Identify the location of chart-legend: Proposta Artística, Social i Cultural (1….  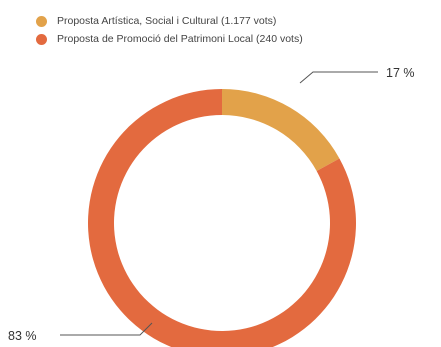
(169, 30).